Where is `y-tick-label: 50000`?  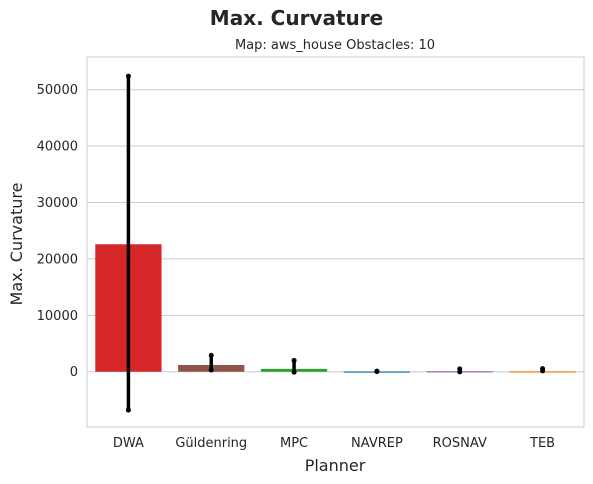 y-tick-label: 50000 is located at coordinates (57, 90).